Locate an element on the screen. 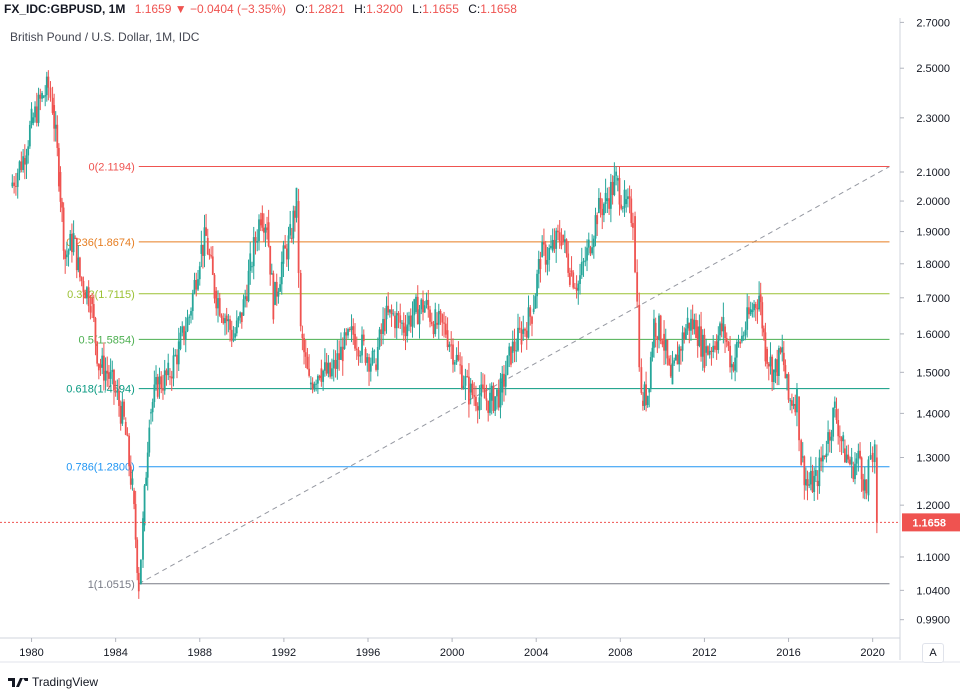  price-tick-label: 1.5000 is located at coordinates (933, 373).